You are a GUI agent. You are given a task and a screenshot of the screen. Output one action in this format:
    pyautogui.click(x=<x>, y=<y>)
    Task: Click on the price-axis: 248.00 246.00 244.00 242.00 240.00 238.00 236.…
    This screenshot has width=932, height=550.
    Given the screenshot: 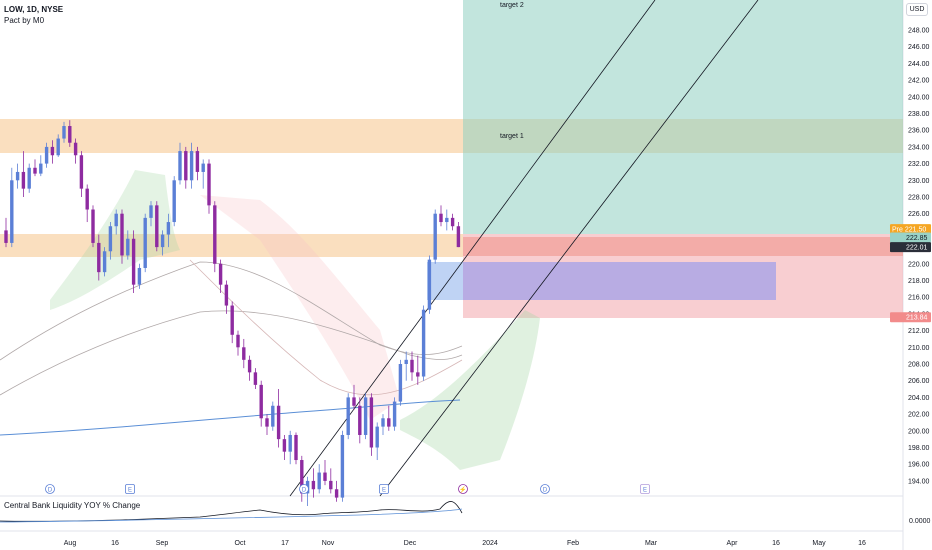 What is the action you would take?
    pyautogui.click(x=919, y=257)
    